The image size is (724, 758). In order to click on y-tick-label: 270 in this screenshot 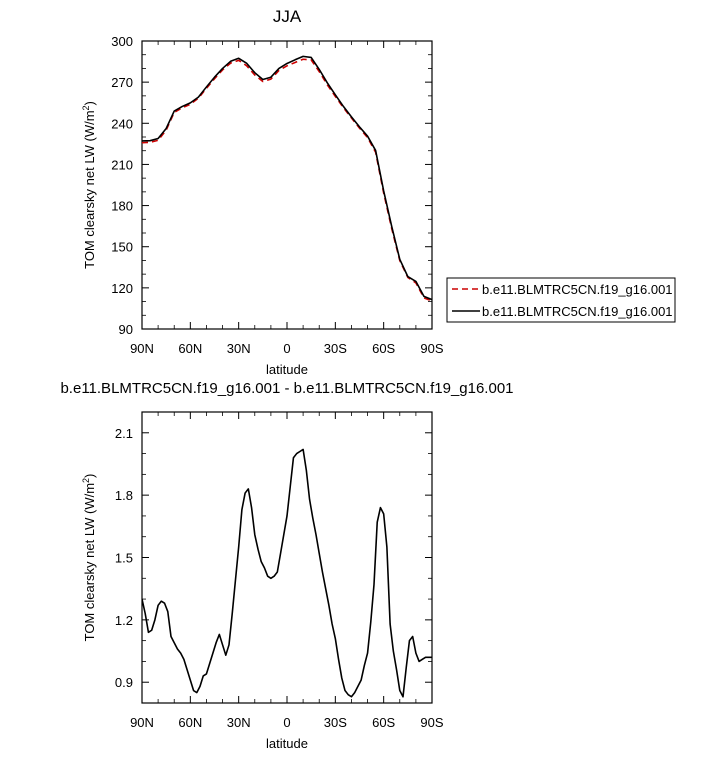, I will do `click(122, 82)`.